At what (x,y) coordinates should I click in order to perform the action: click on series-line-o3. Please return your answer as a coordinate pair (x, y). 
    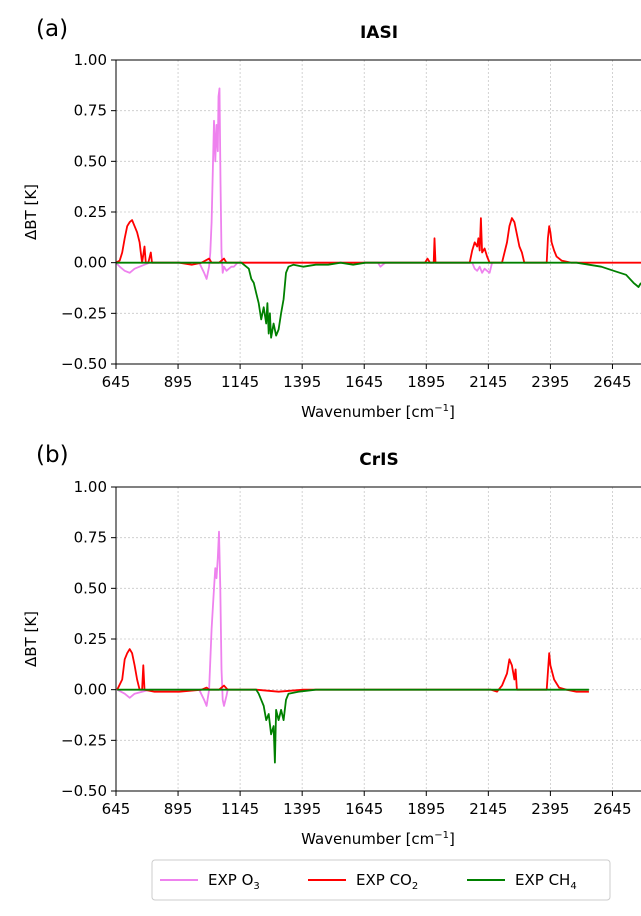
    Looking at the image, I should click on (172, 618).